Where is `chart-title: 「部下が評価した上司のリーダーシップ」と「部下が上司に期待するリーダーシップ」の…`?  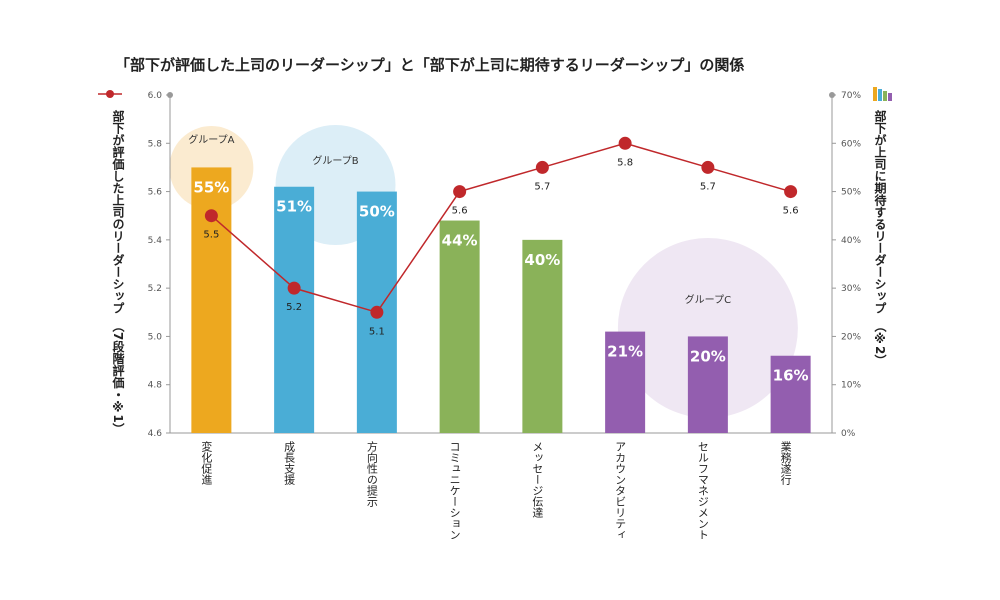 chart-title: 「部下が評価した上司のリーダーシップ」と「部下が上司に期待するリーダーシップ」の… is located at coordinates (430, 65).